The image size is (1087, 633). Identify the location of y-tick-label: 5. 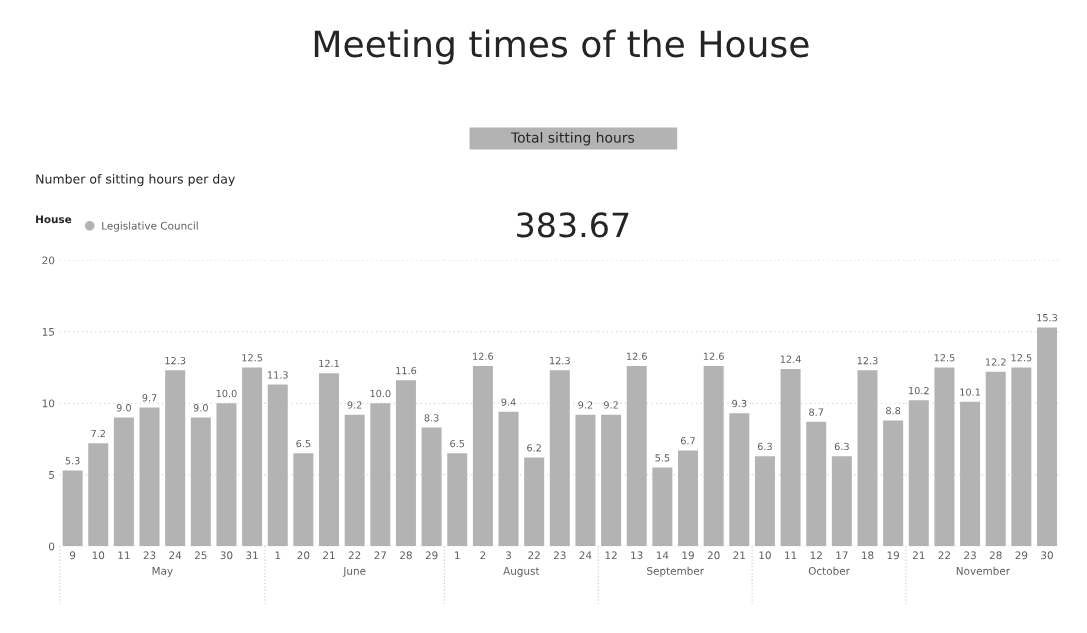
(52, 475).